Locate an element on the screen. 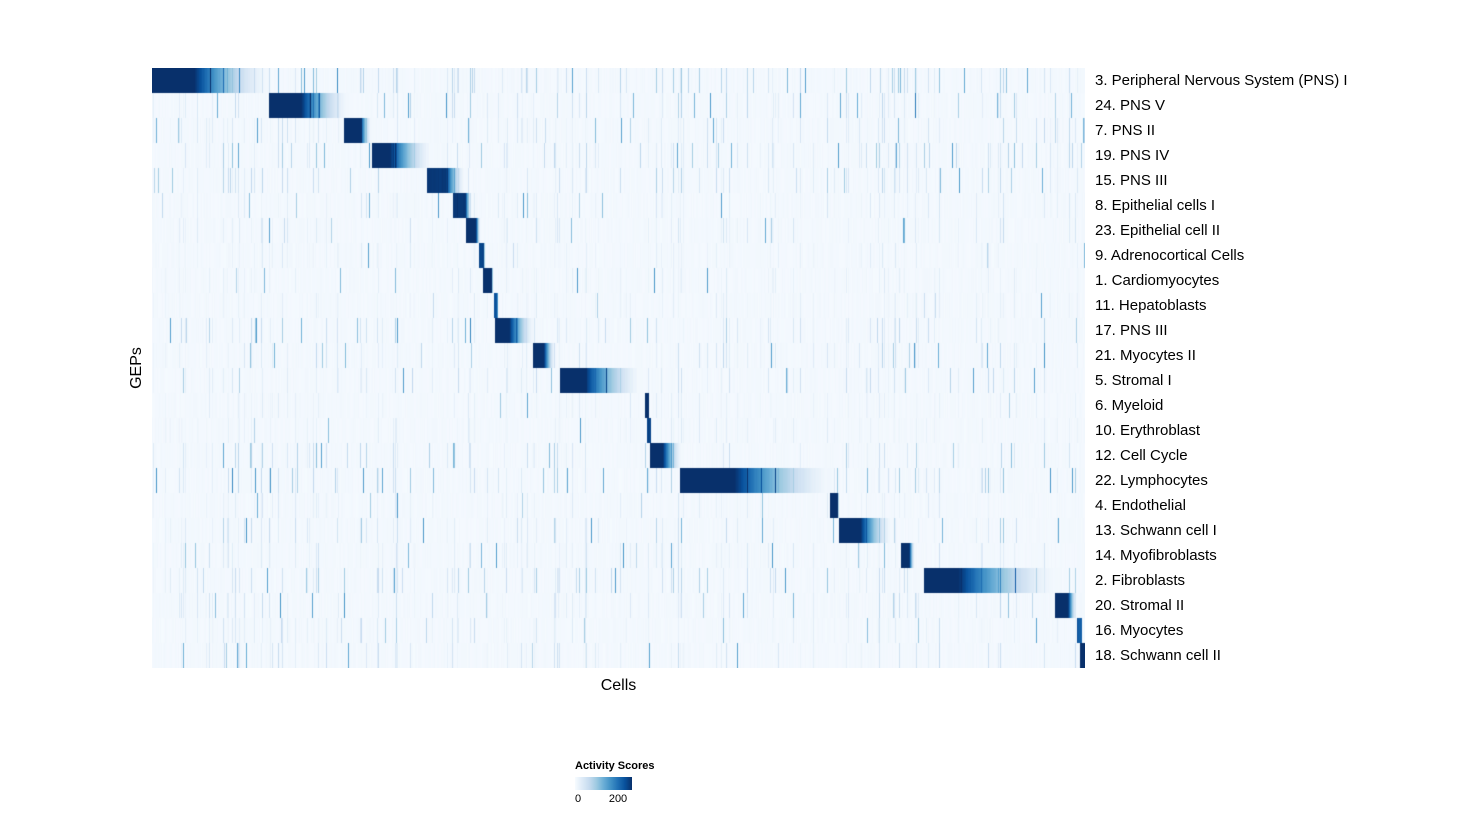  row-label: 17. PNS III is located at coordinates (1131, 330).